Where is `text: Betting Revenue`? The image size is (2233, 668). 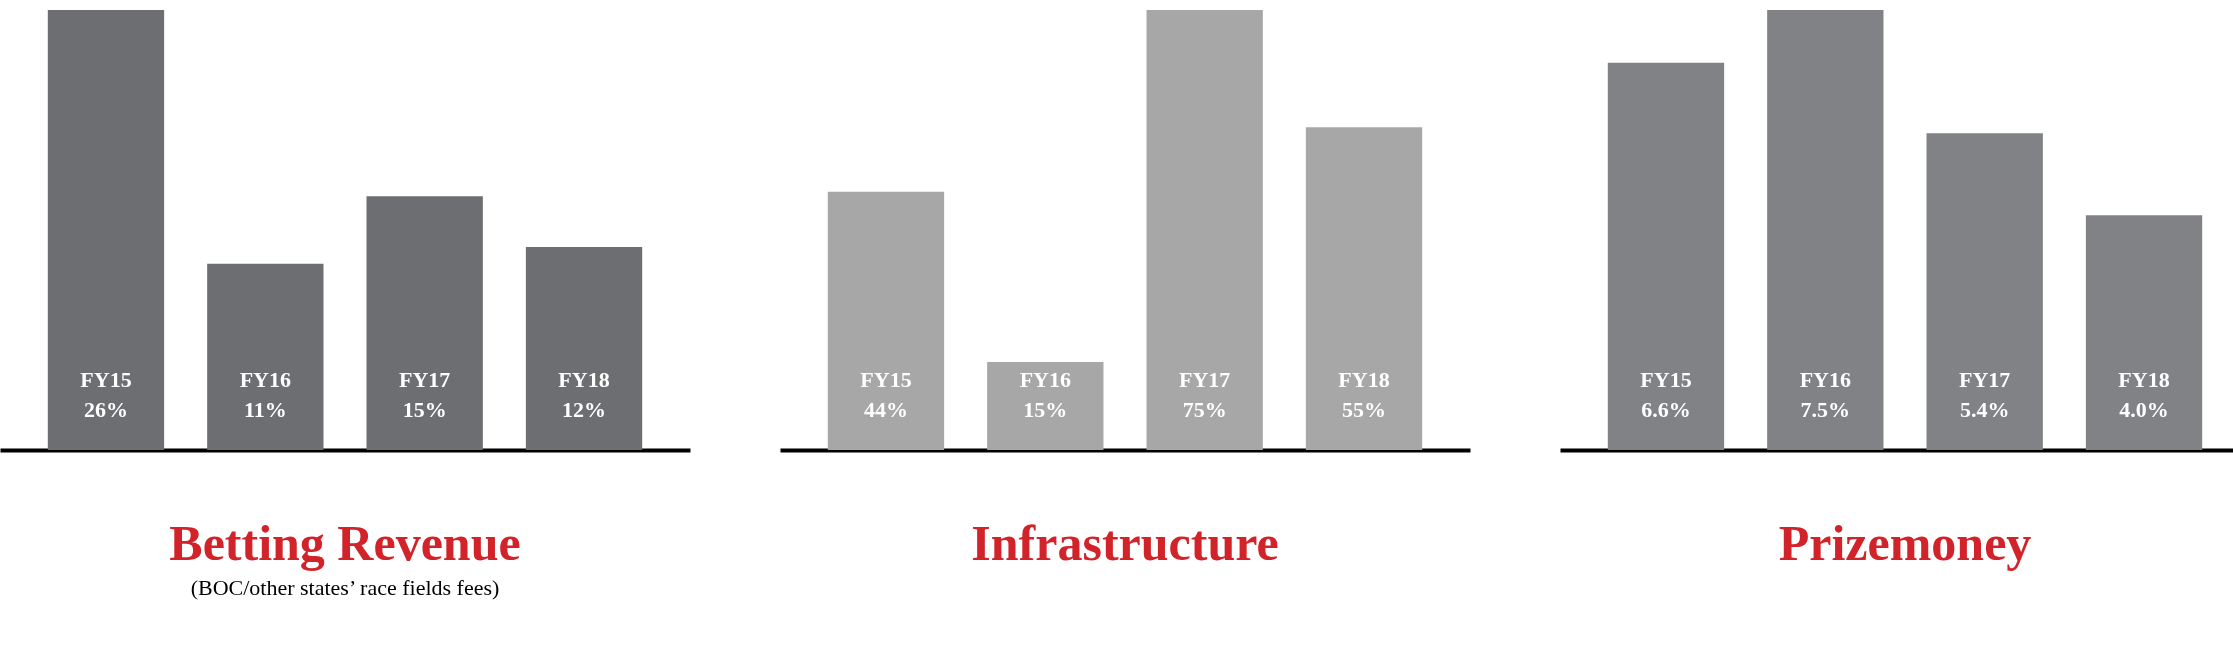
text: Betting Revenue is located at coordinates (345, 543).